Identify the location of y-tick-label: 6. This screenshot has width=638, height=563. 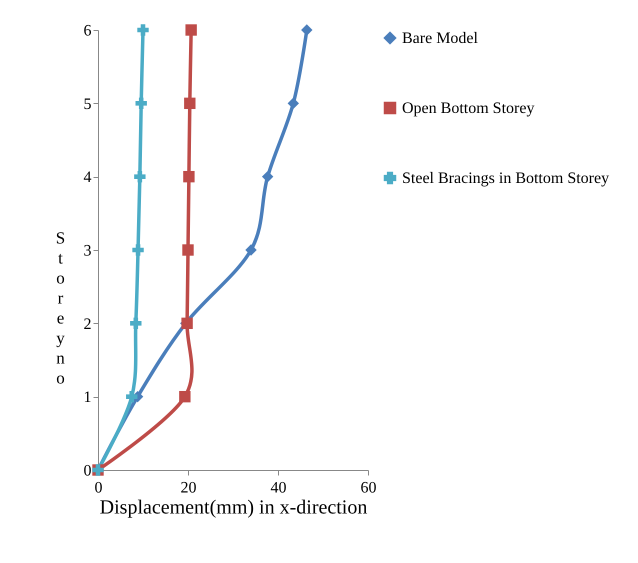
(88, 31).